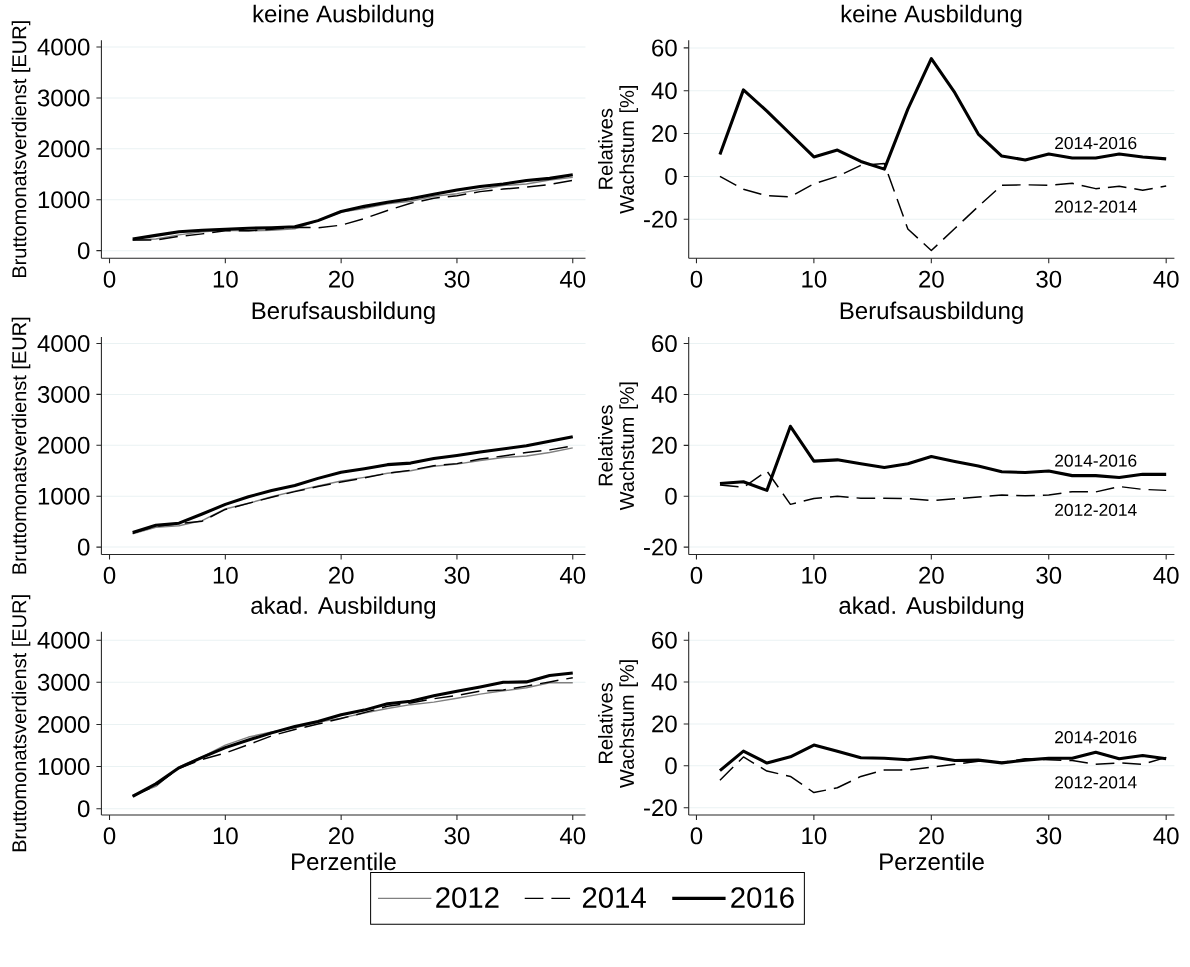 This screenshot has width=1190, height=967. Describe the element at coordinates (614, 897) in the screenshot. I see `legend-label: 2014` at that location.